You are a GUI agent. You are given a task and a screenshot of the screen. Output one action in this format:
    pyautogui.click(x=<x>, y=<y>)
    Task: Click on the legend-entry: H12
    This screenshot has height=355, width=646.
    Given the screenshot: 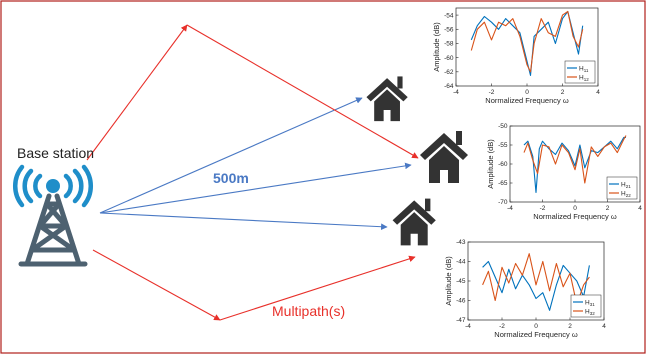 What is the action you would take?
    pyautogui.click(x=584, y=78)
    